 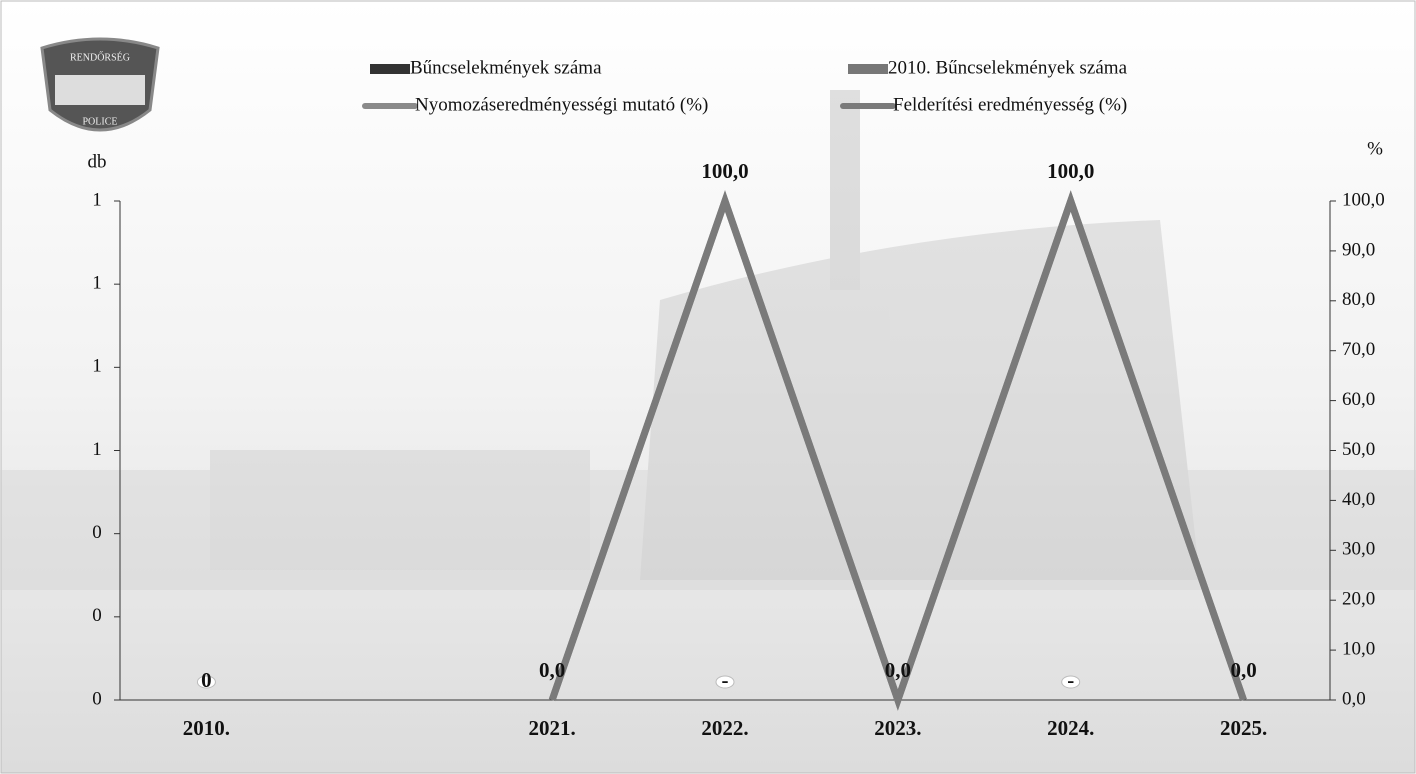 What do you see at coordinates (897, 728) in the screenshot?
I see `x-tick-label: 2023.` at bounding box center [897, 728].